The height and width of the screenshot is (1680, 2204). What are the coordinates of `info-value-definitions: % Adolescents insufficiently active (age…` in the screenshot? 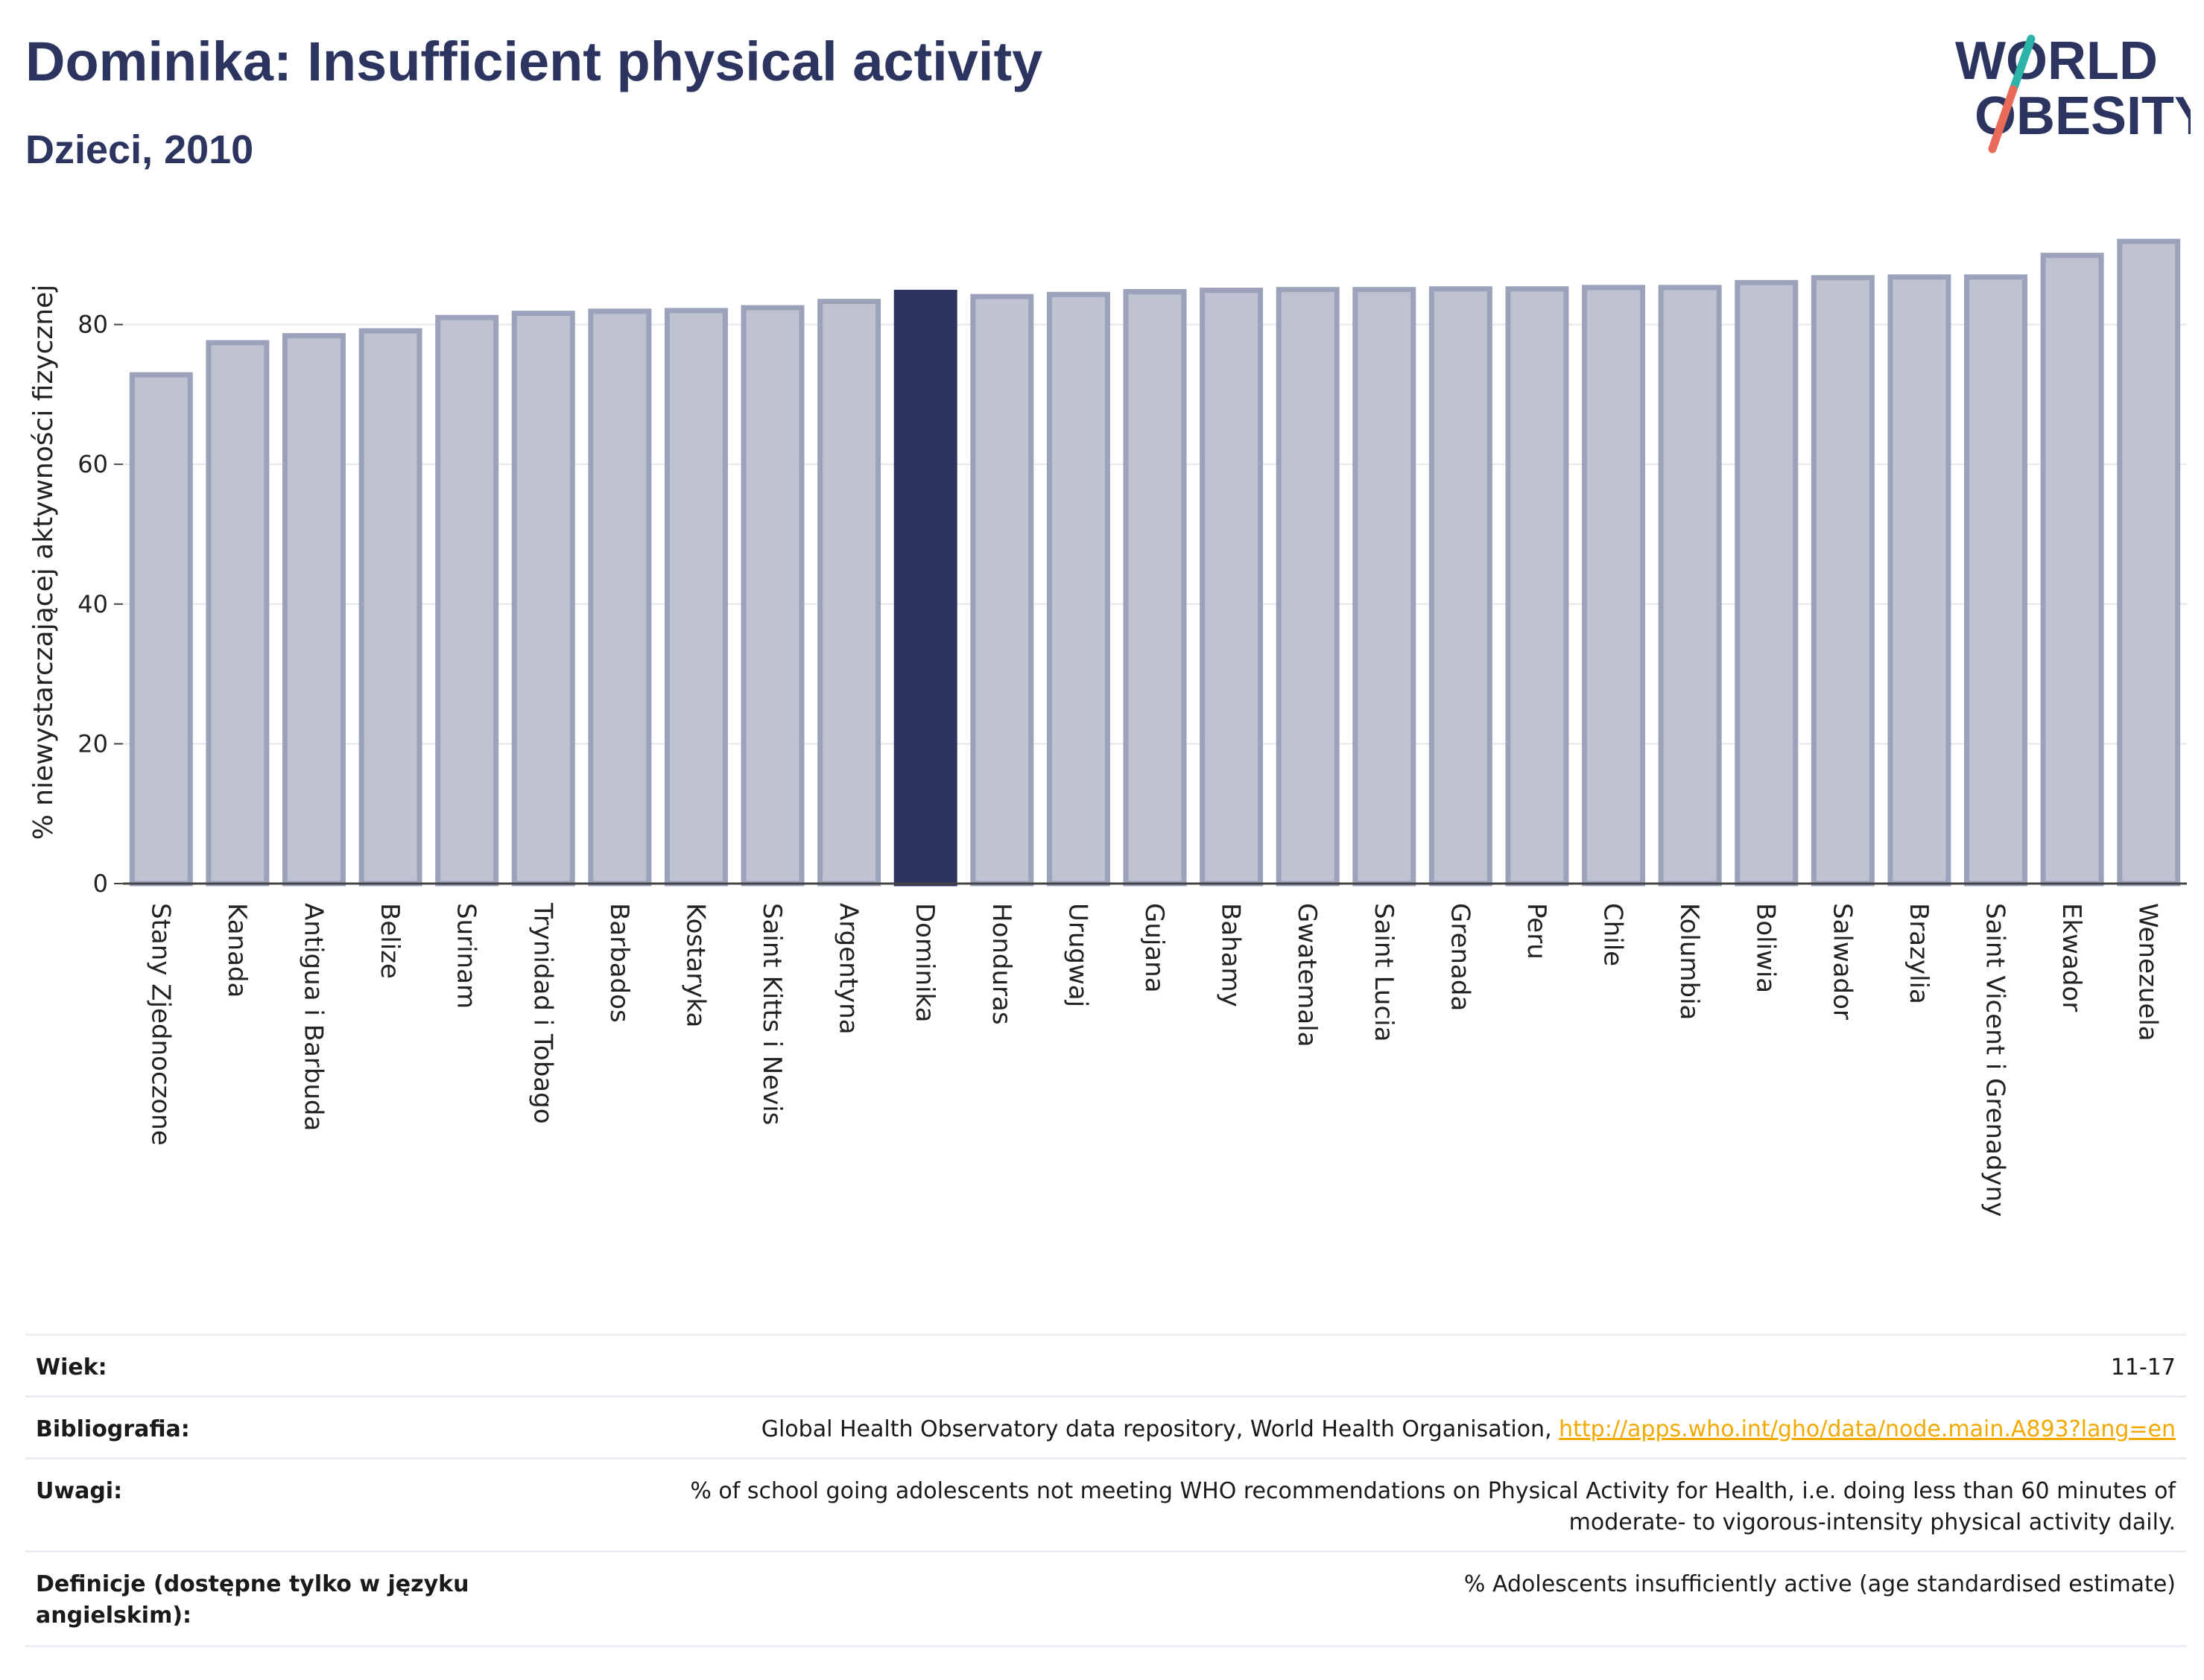 It's located at (1820, 1584).